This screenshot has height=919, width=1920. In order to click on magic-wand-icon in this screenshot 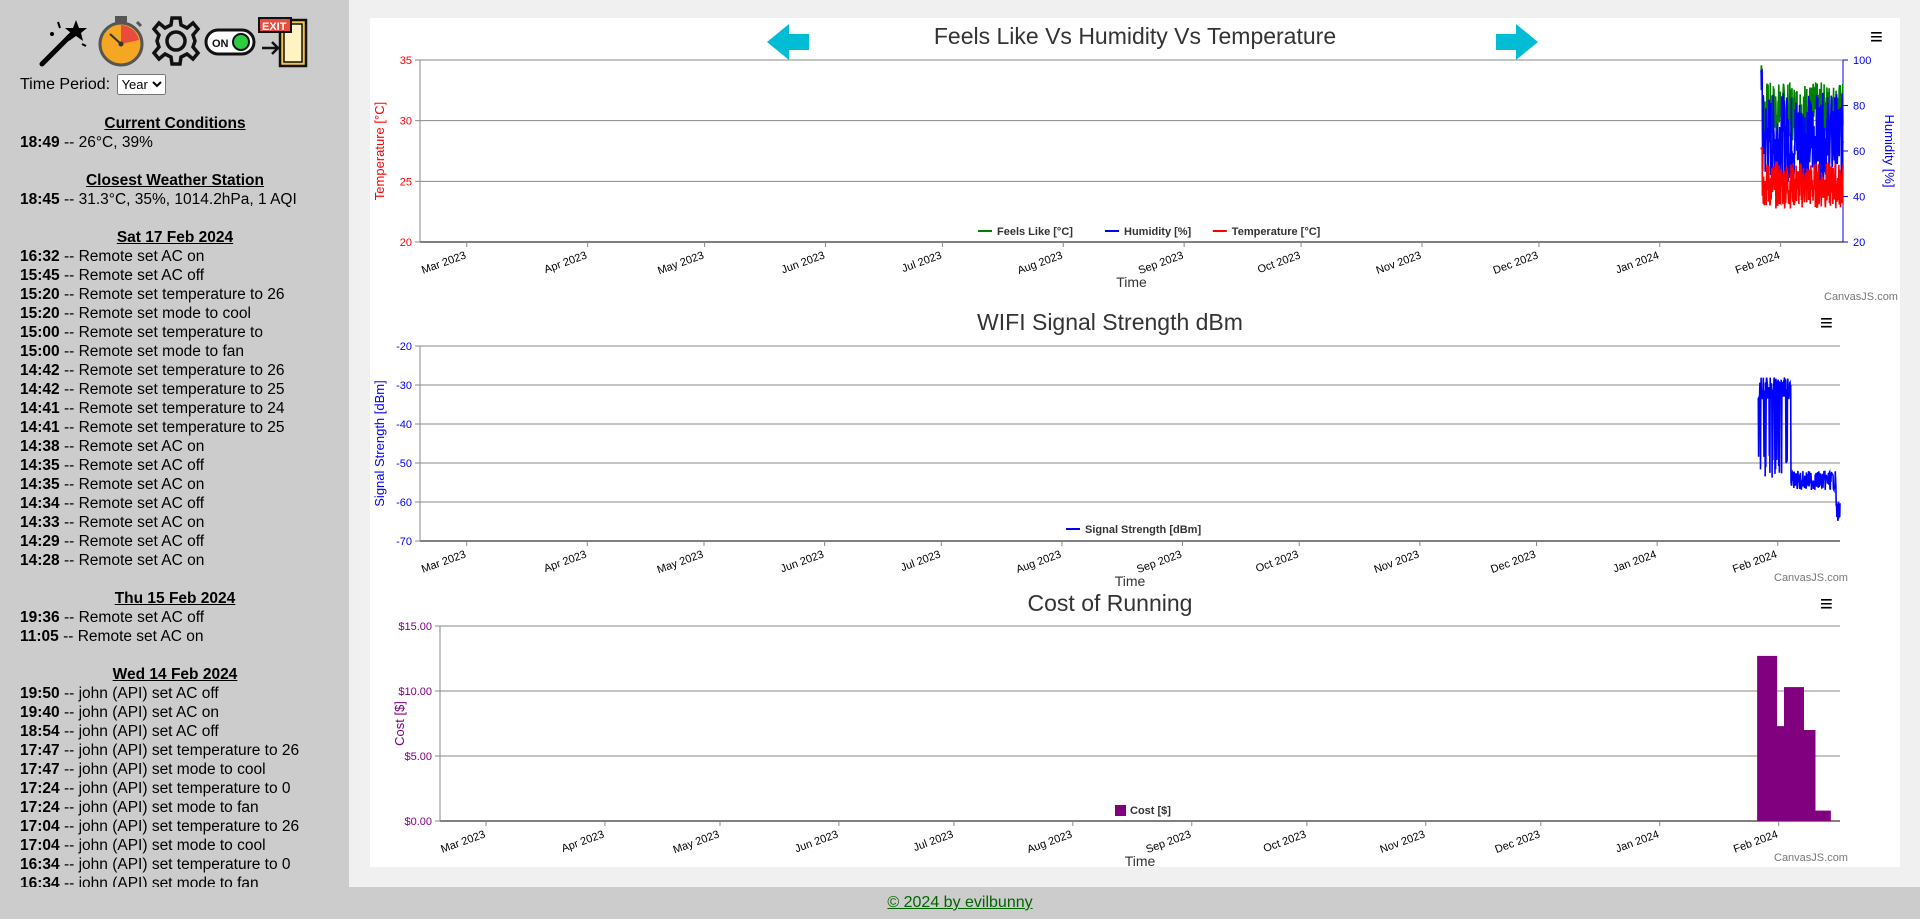, I will do `click(65, 41)`.